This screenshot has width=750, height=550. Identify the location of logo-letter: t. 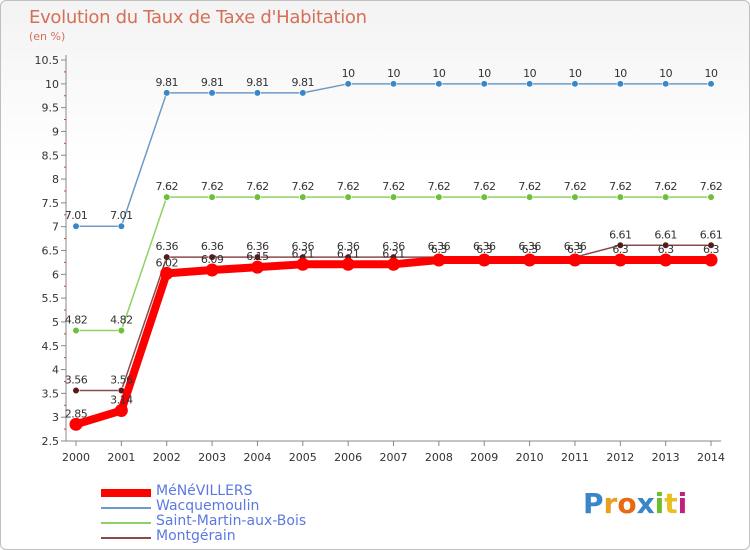
(671, 503).